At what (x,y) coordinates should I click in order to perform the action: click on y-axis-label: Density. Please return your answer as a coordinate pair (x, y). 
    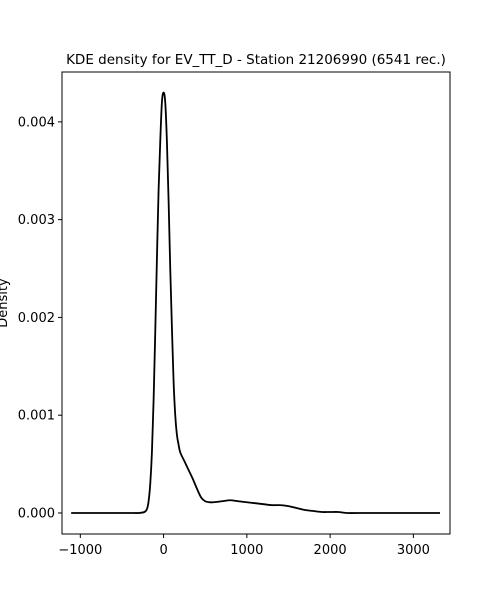
    Looking at the image, I should click on (5, 303).